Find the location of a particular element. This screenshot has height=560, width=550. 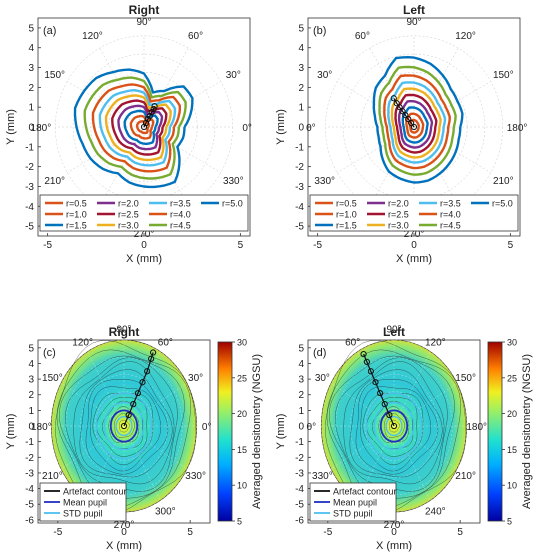

legend-label: Artefact contour is located at coordinates (365, 492).